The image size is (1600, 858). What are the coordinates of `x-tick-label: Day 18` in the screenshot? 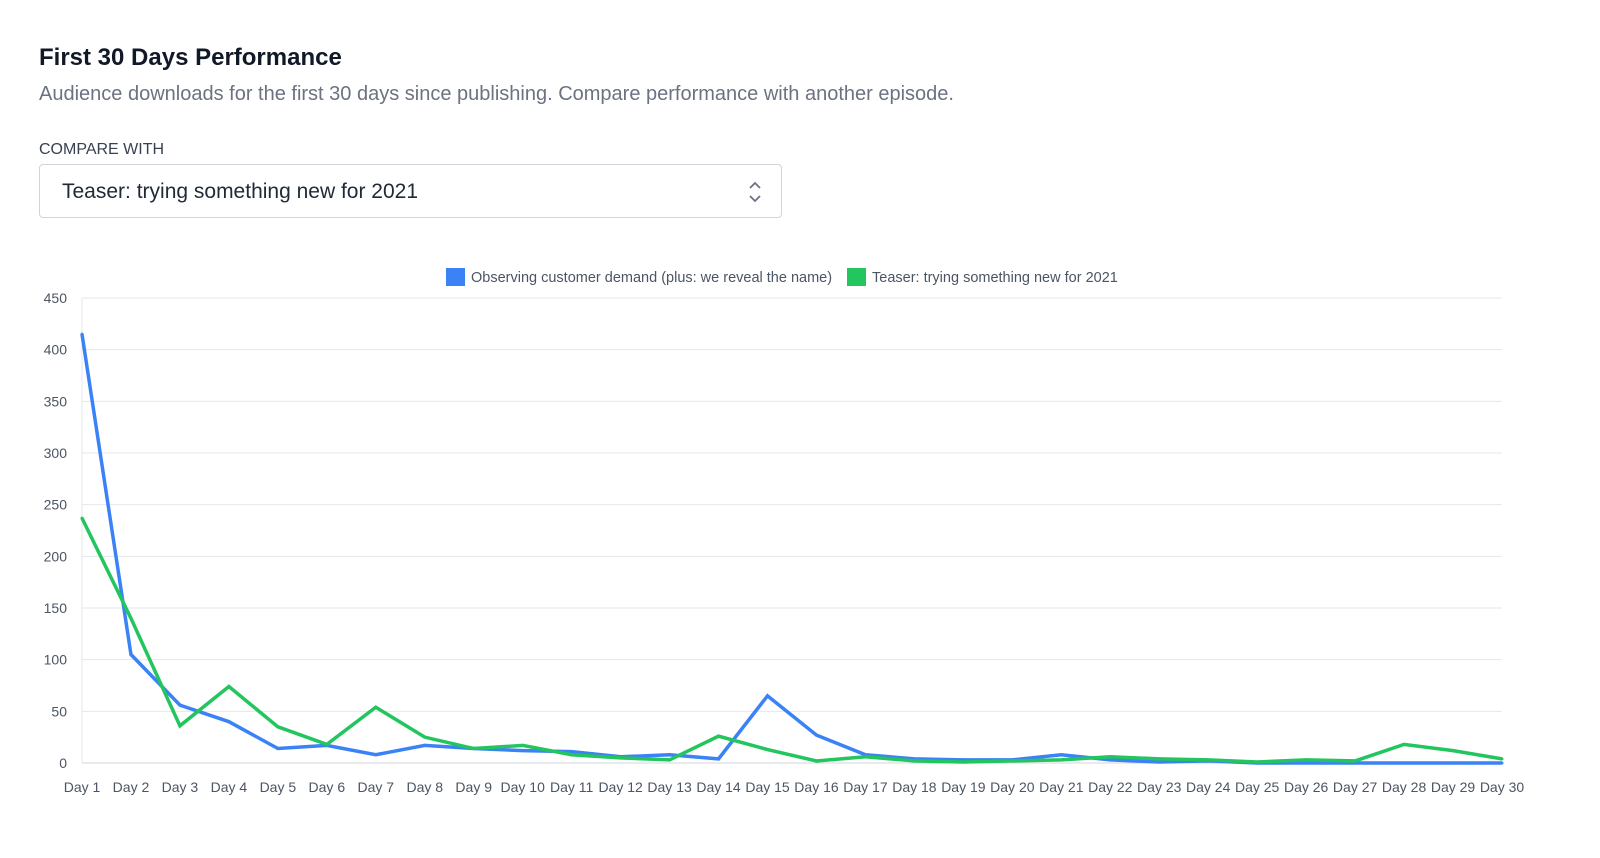 It's located at (914, 787).